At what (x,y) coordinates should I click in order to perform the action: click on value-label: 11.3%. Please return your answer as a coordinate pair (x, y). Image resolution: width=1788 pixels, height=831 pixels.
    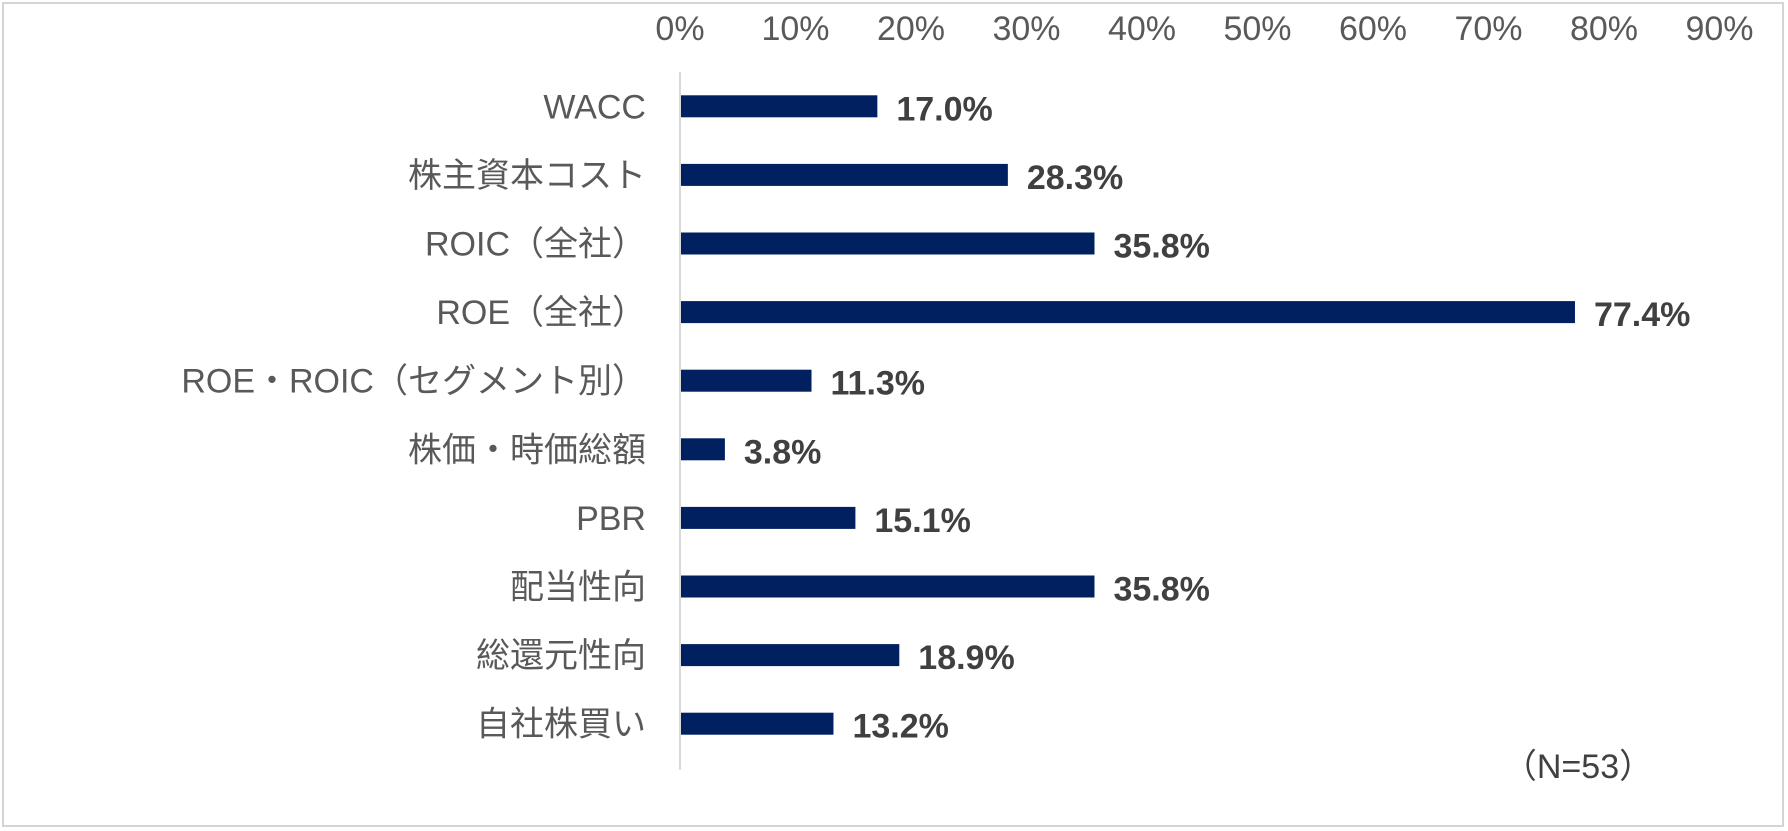
    Looking at the image, I should click on (878, 384).